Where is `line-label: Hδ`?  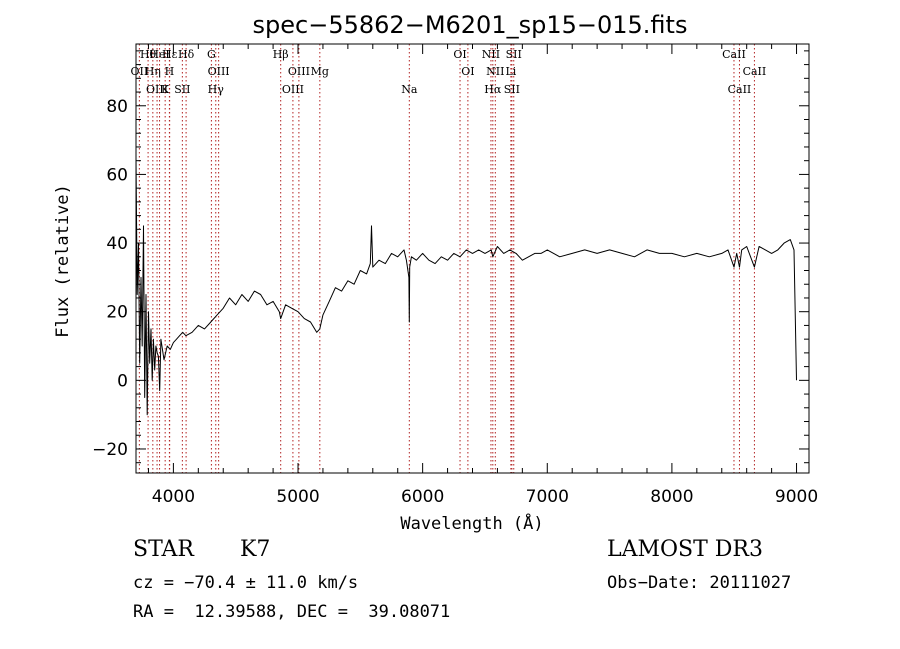
line-label: Hδ is located at coordinates (186, 54).